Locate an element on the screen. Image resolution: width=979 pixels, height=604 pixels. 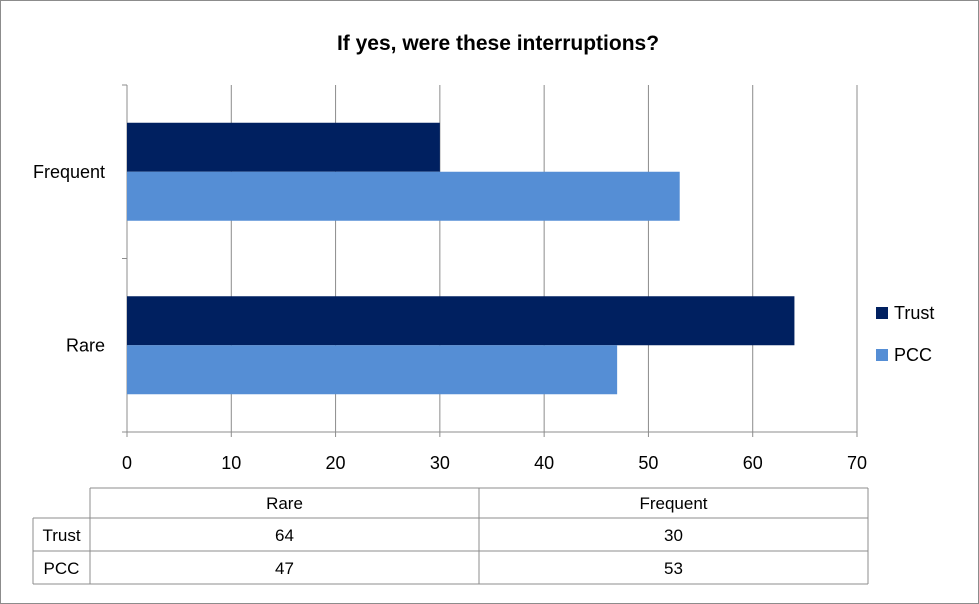
x-tick-label: 60 is located at coordinates (753, 463).